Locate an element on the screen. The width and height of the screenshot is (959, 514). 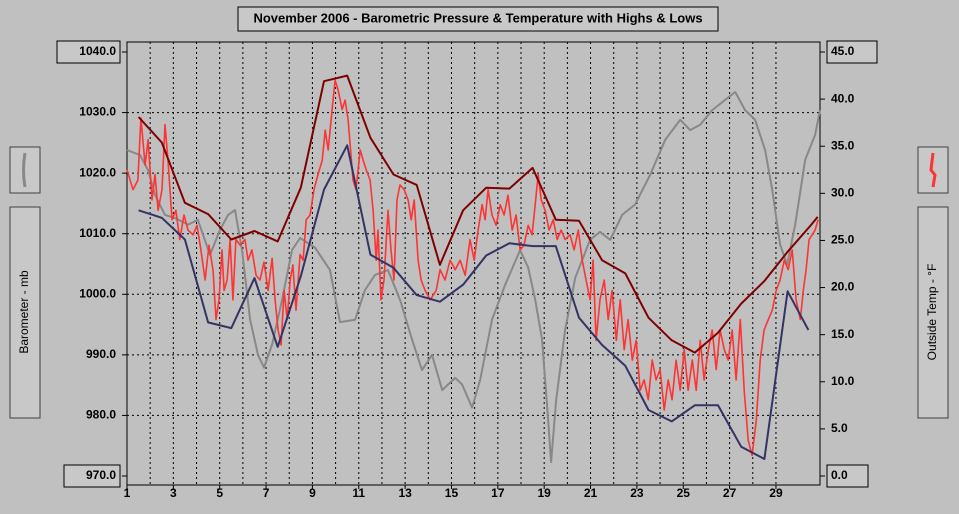
y-tick-label: 980.0 is located at coordinates (101, 415).